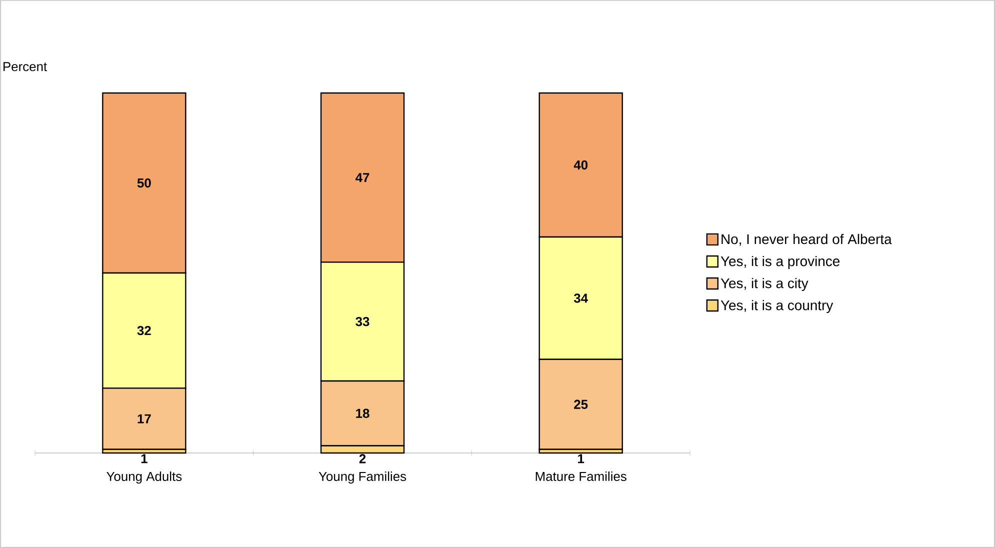 This screenshot has height=548, width=995. What do you see at coordinates (144, 477) in the screenshot?
I see `x-tick-label: Young Adults` at bounding box center [144, 477].